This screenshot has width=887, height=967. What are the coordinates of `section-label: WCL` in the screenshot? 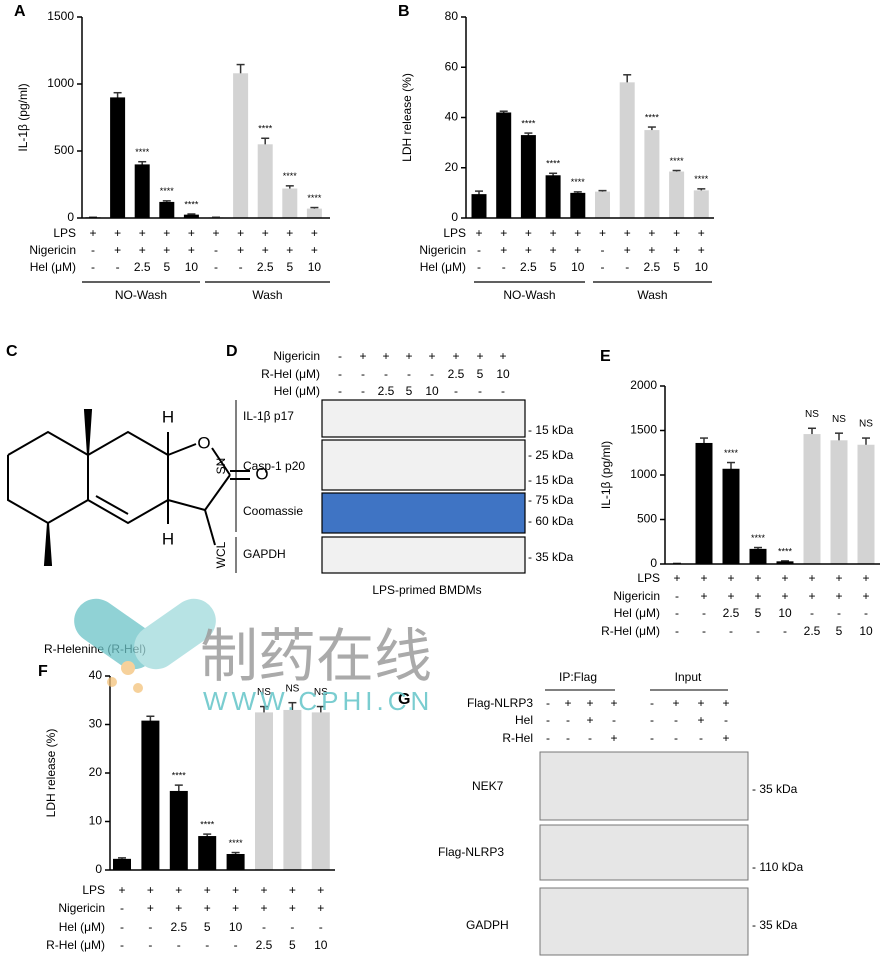 It's located at (221, 554).